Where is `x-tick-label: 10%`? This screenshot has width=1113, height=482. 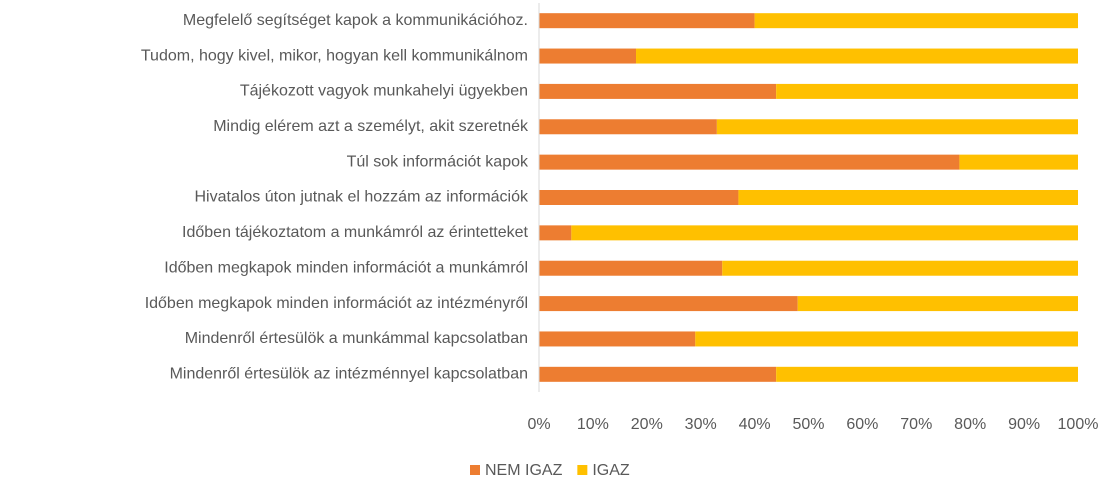 x-tick-label: 10% is located at coordinates (593, 424).